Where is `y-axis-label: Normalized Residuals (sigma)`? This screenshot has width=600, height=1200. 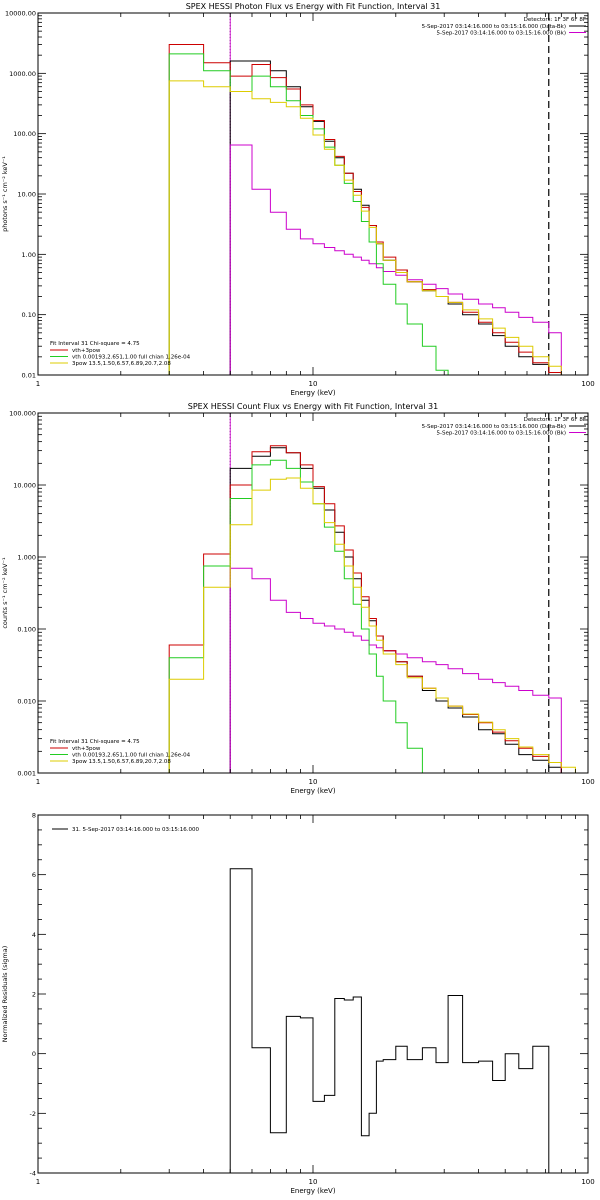
y-axis-label: Normalized Residuals (sigma) is located at coordinates (5, 994).